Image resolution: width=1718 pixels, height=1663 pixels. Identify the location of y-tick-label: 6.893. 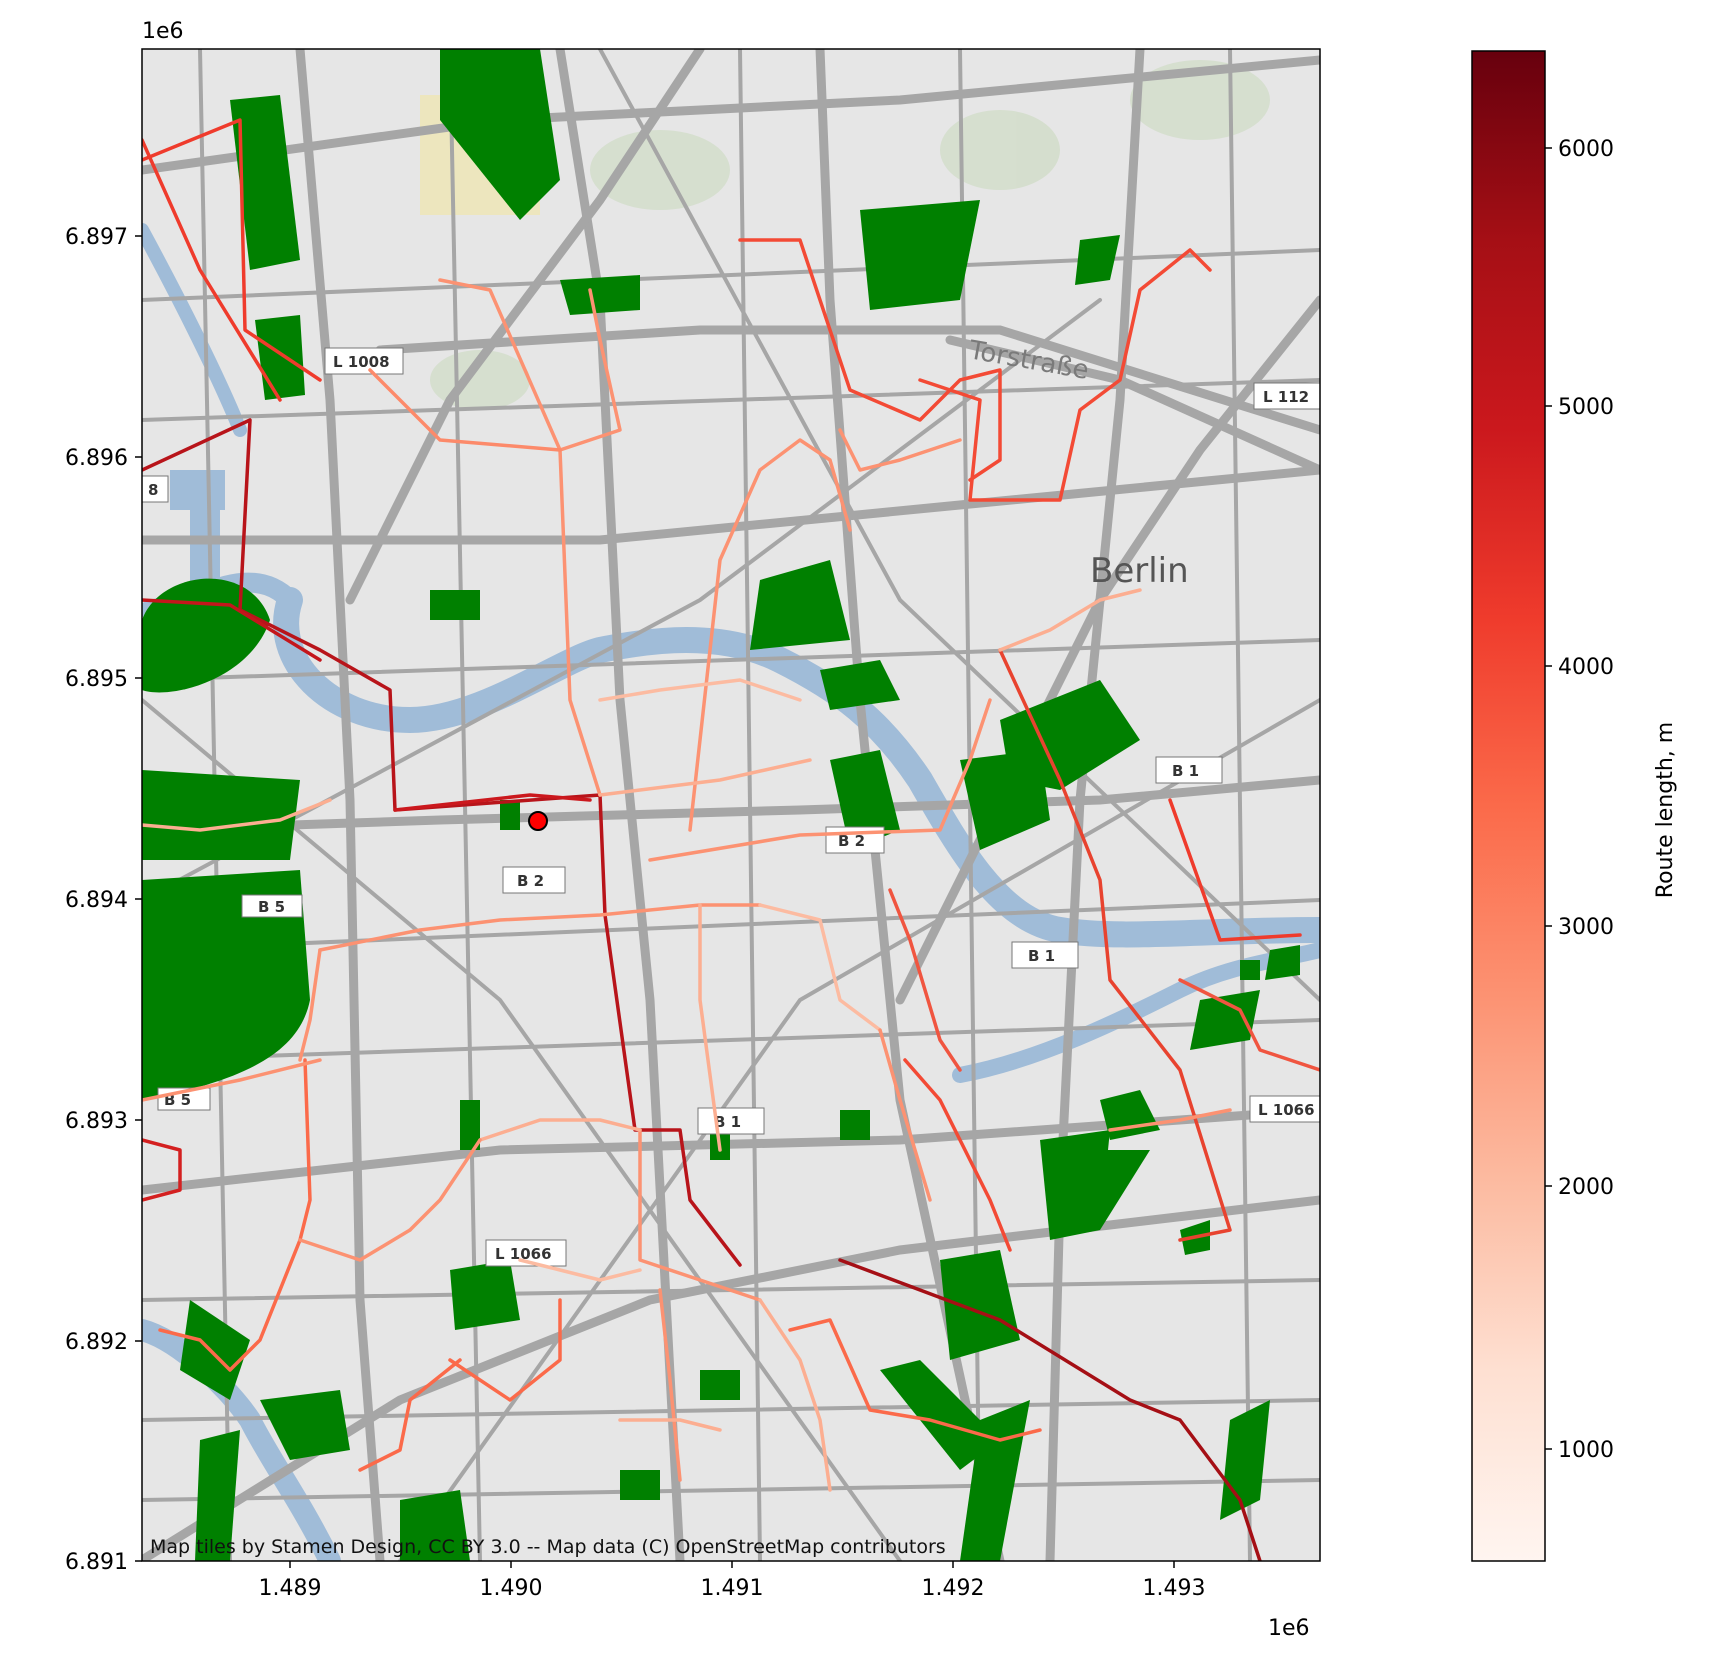
(96, 1121).